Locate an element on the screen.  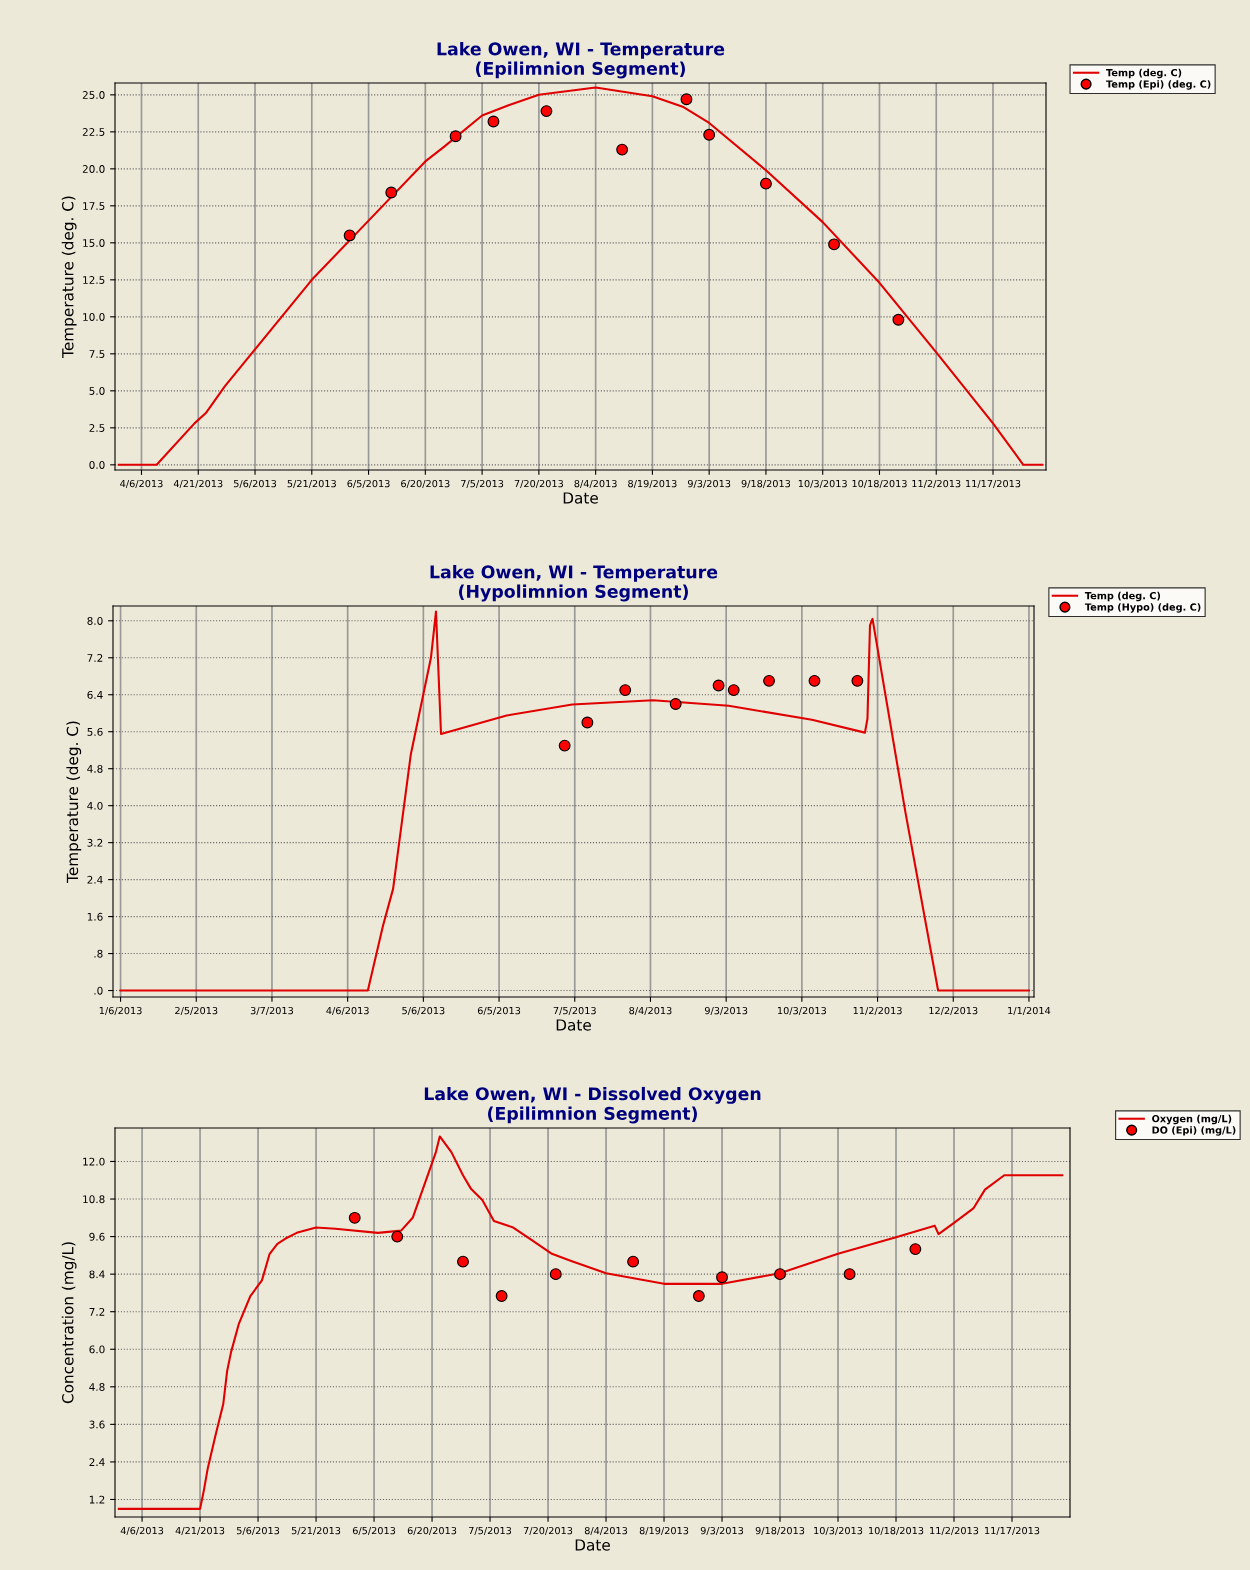
y-tick-label: 0.0 is located at coordinates (97, 465).